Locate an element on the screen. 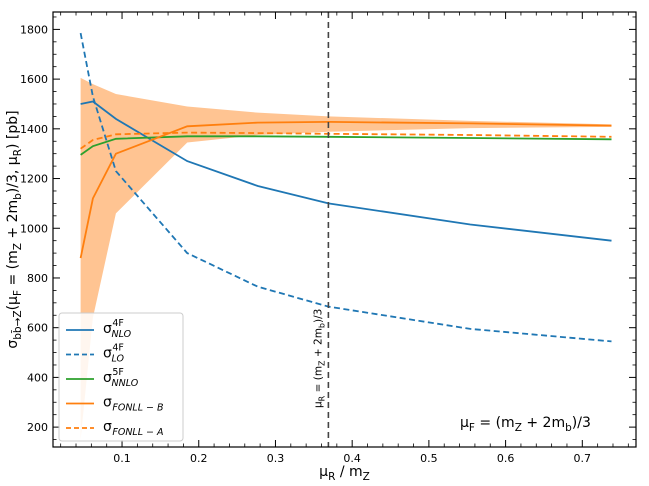 The image size is (649, 486). x-tick-label: 0.3 is located at coordinates (276, 458).